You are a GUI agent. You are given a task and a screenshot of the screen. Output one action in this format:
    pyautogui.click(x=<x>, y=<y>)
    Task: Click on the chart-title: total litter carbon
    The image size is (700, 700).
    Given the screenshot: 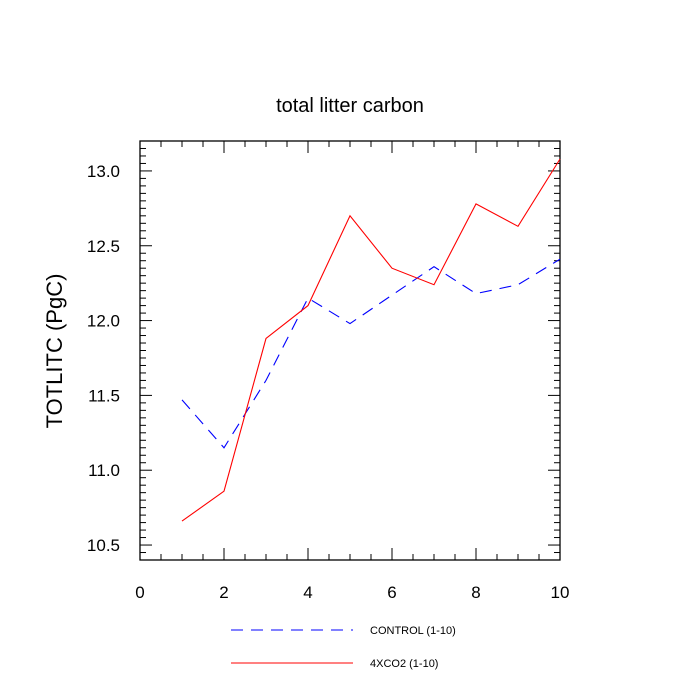 What is the action you would take?
    pyautogui.click(x=350, y=106)
    